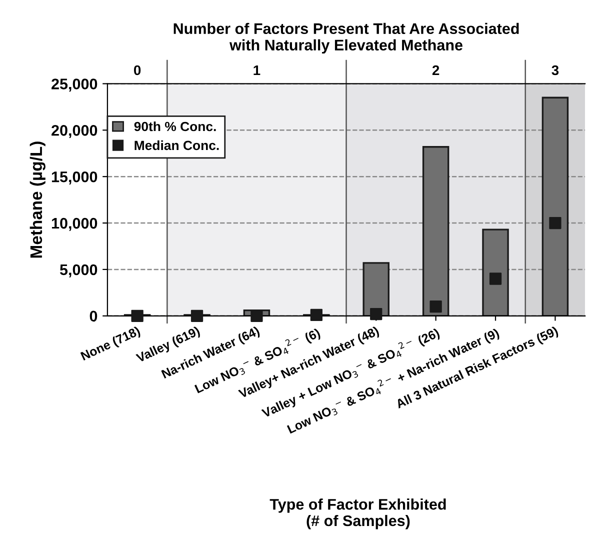 The width and height of the screenshot is (597, 540). What do you see at coordinates (346, 38) in the screenshot?
I see `chart-title: Number of Factors Present That Are Associated with Naturally Elevated Methane` at bounding box center [346, 38].